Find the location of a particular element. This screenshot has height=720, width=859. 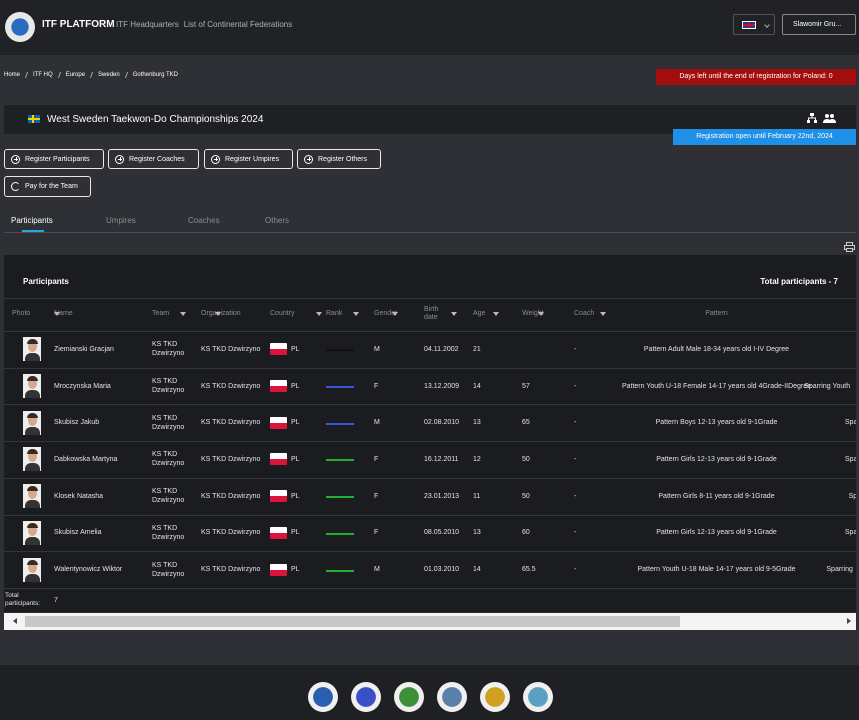

column-header: Name is located at coordinates (63, 313).